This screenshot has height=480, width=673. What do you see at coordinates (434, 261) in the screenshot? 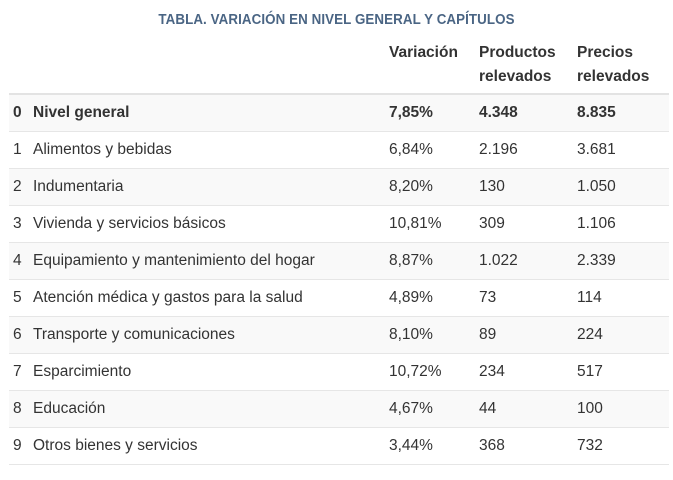
I see `row-variacion: 8,87%` at bounding box center [434, 261].